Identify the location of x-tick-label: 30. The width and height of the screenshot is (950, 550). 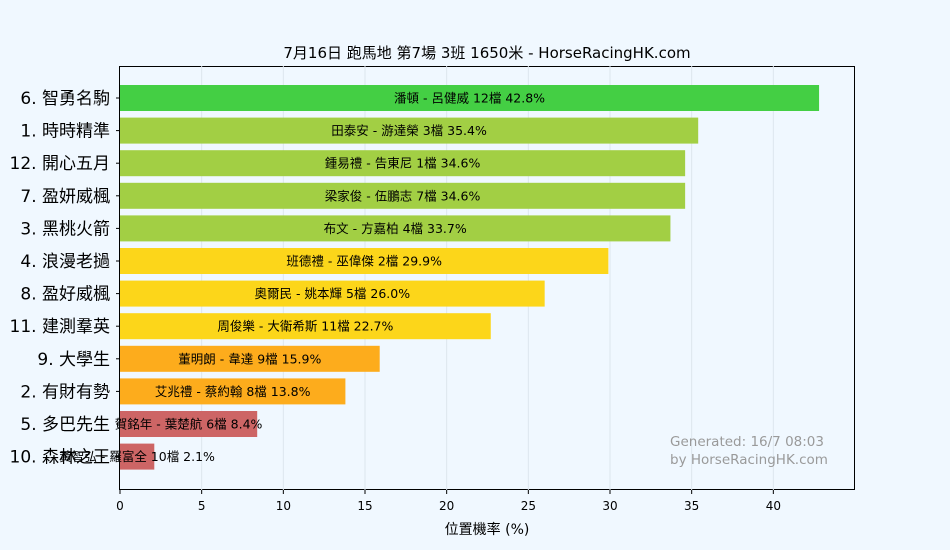
(609, 506).